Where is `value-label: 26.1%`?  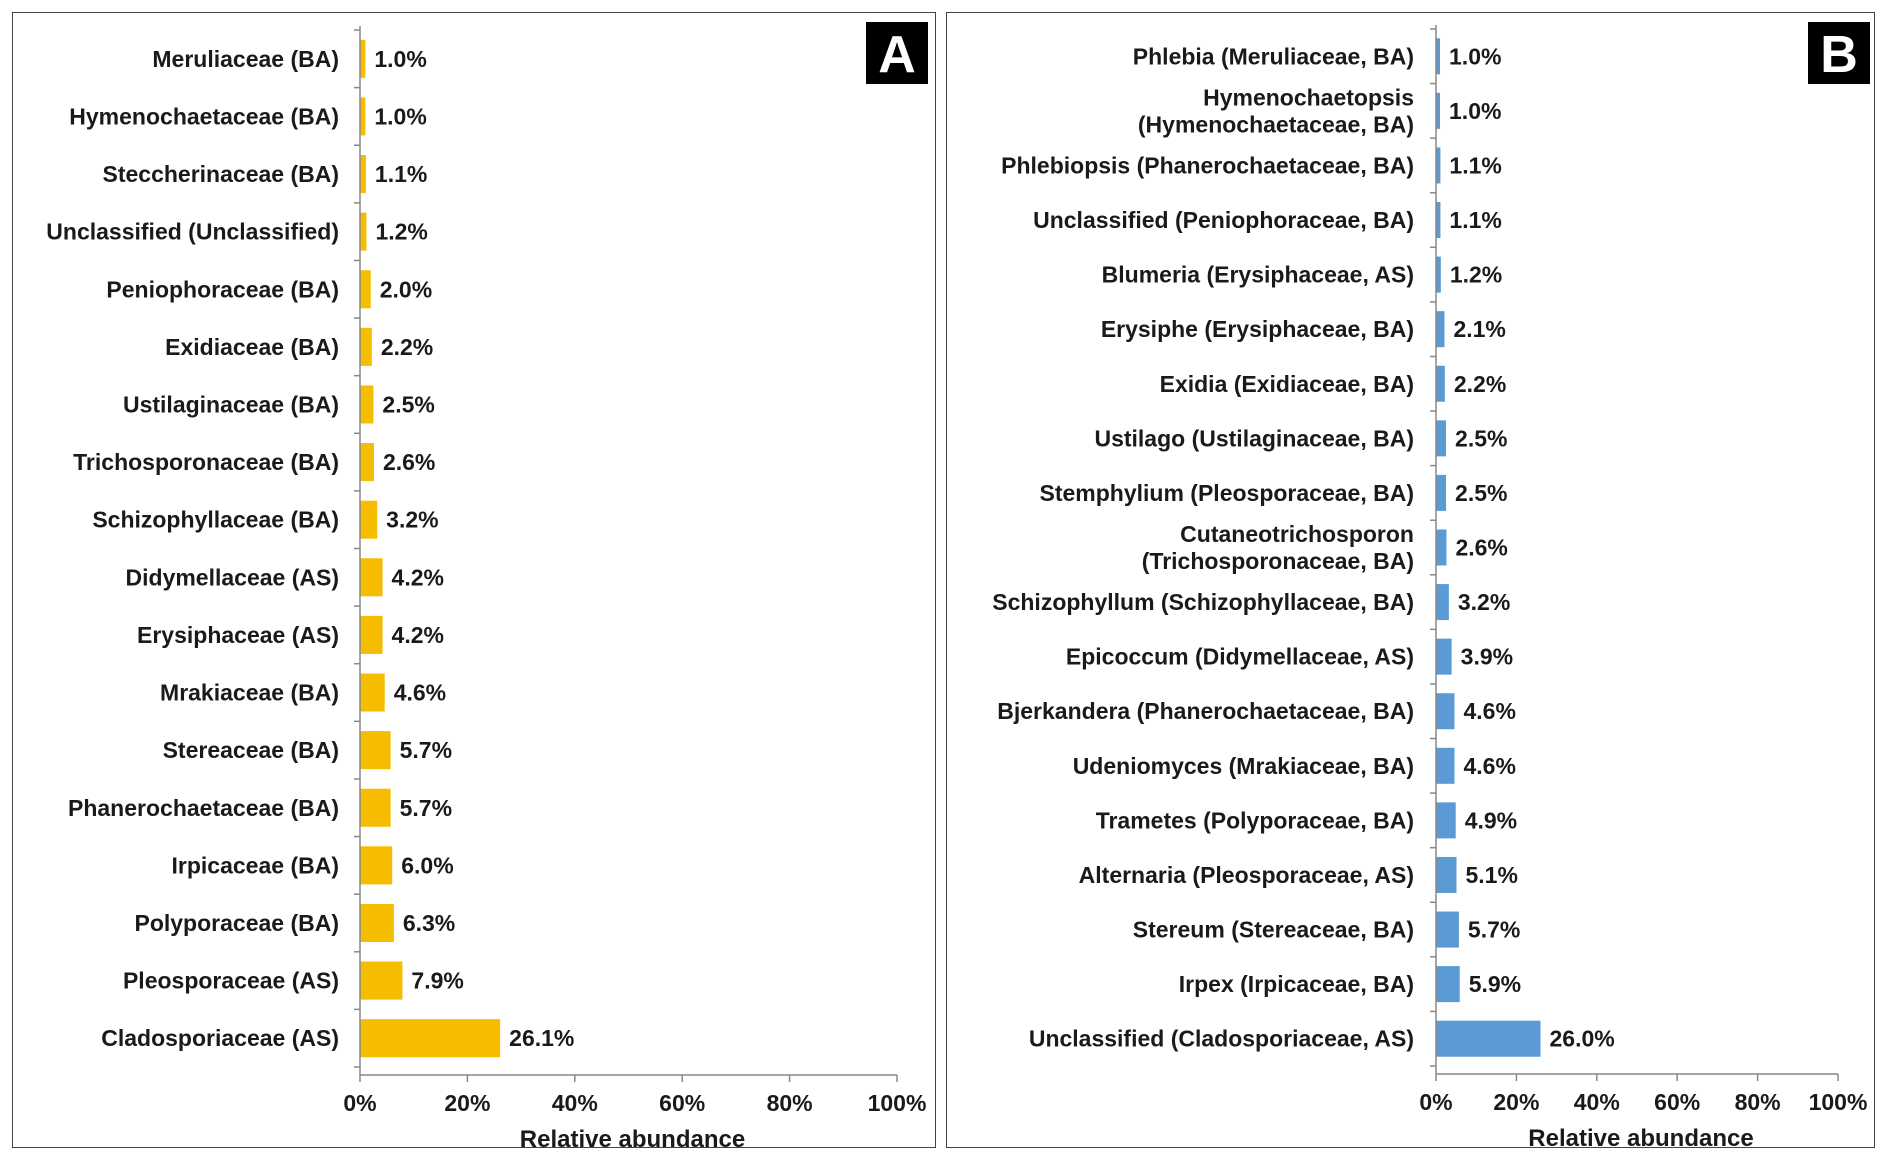 value-label: 26.1% is located at coordinates (541, 1038).